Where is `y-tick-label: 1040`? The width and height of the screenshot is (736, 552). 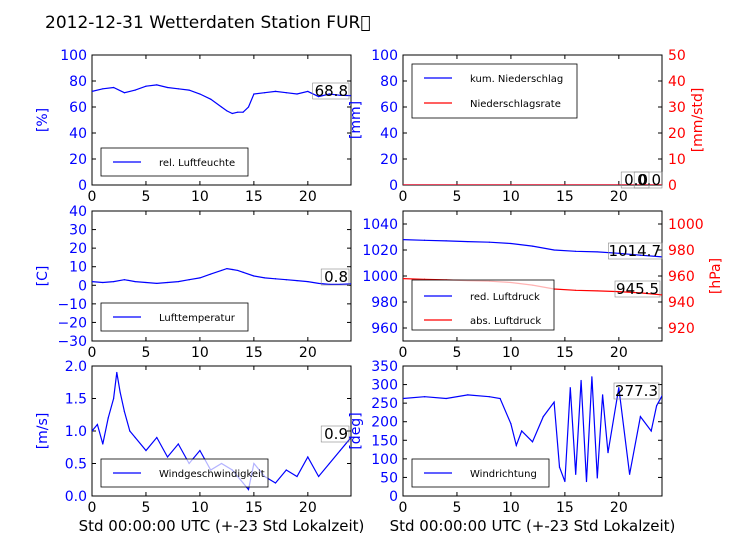
y-tick-label: 1040 is located at coordinates (380, 225).